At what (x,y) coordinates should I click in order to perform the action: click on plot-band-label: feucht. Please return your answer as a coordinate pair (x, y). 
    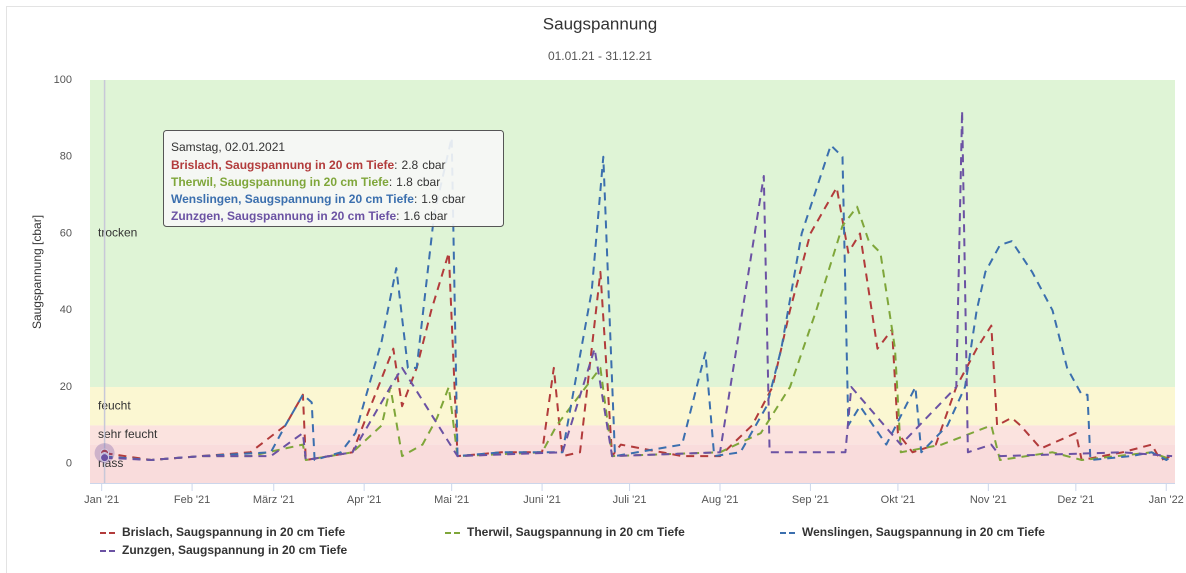
    Looking at the image, I should click on (114, 405).